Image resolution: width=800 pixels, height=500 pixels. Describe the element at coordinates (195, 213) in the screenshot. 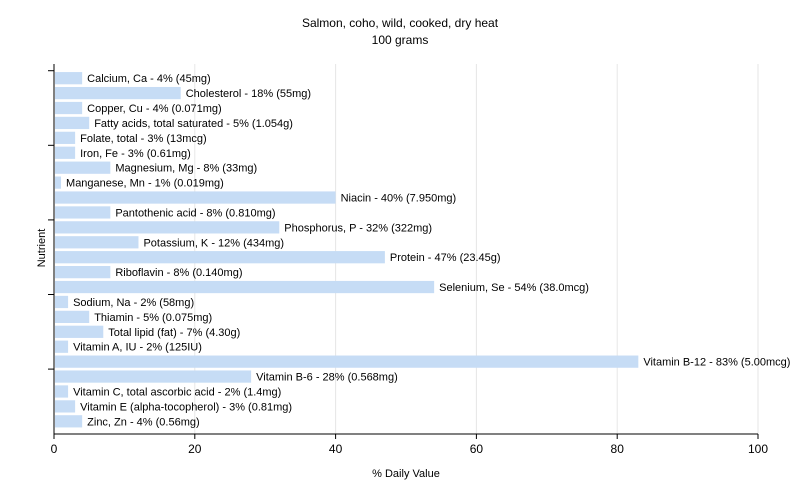

I see `bar-label: Pantothenic acid - 8% (0.810mg)` at that location.